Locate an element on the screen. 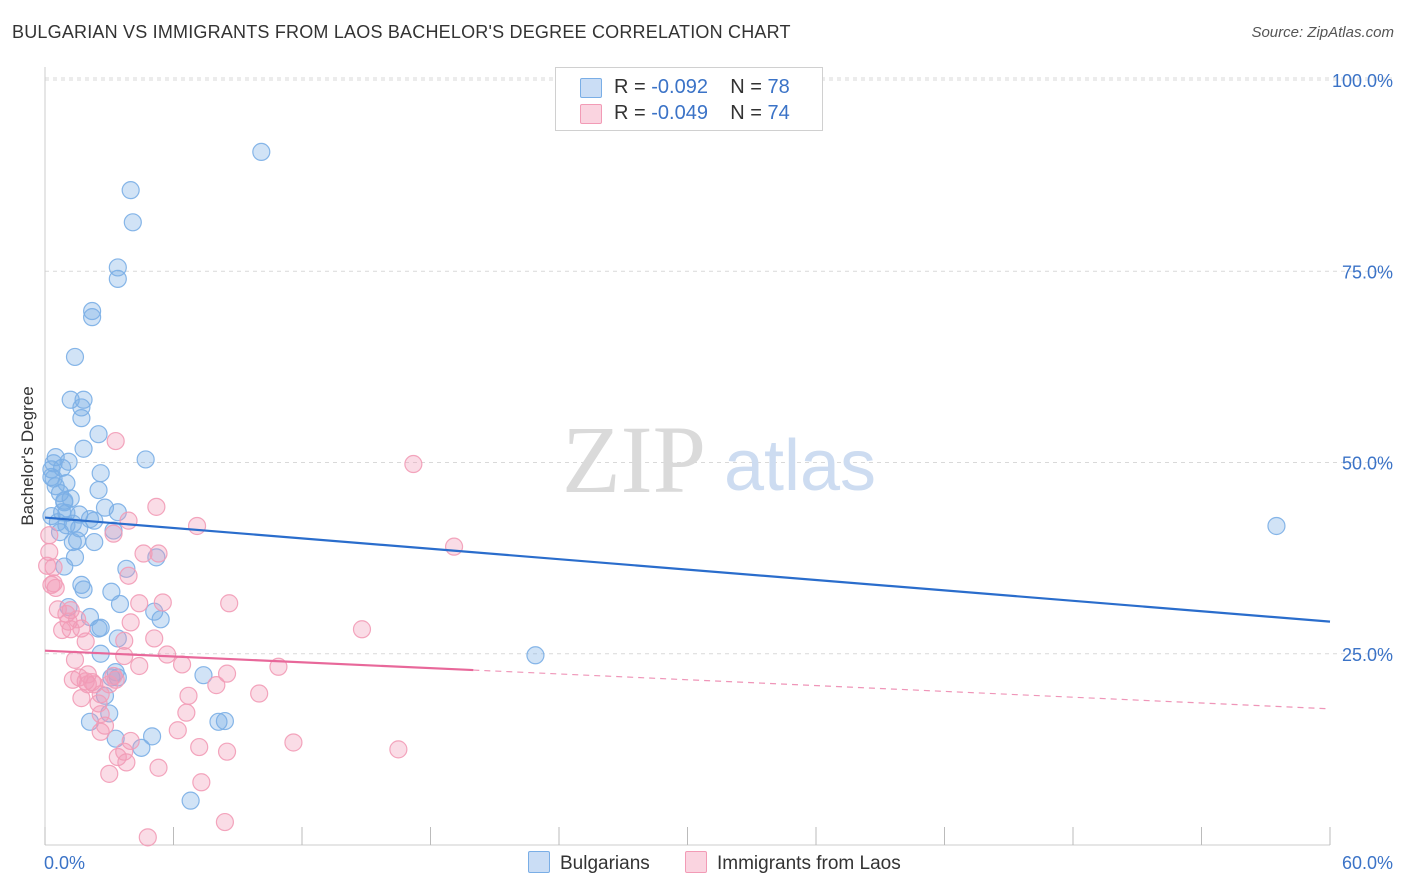 This screenshot has width=1406, height=892. legend-r-value: -0.049 is located at coordinates (679, 113).